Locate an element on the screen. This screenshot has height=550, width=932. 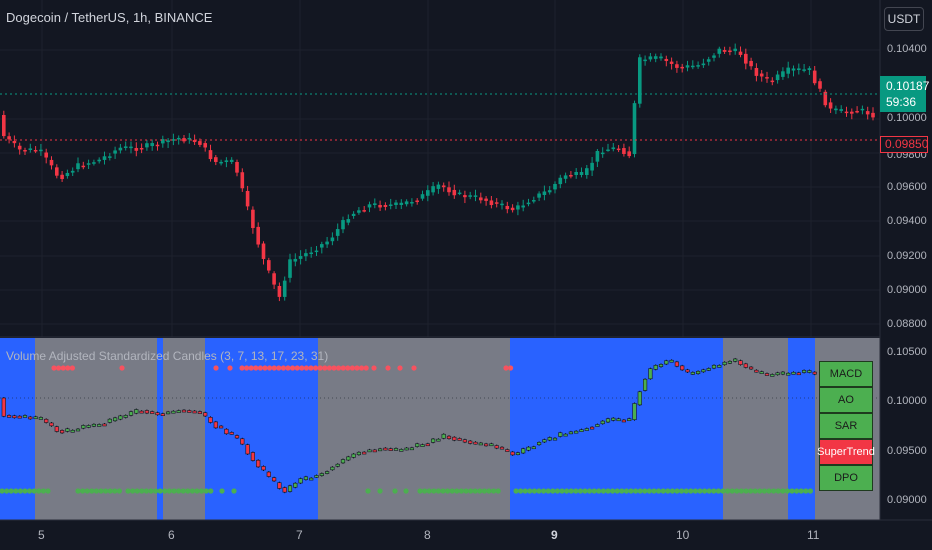
indicator-axis-label: 0.09000 is located at coordinates (907, 500).